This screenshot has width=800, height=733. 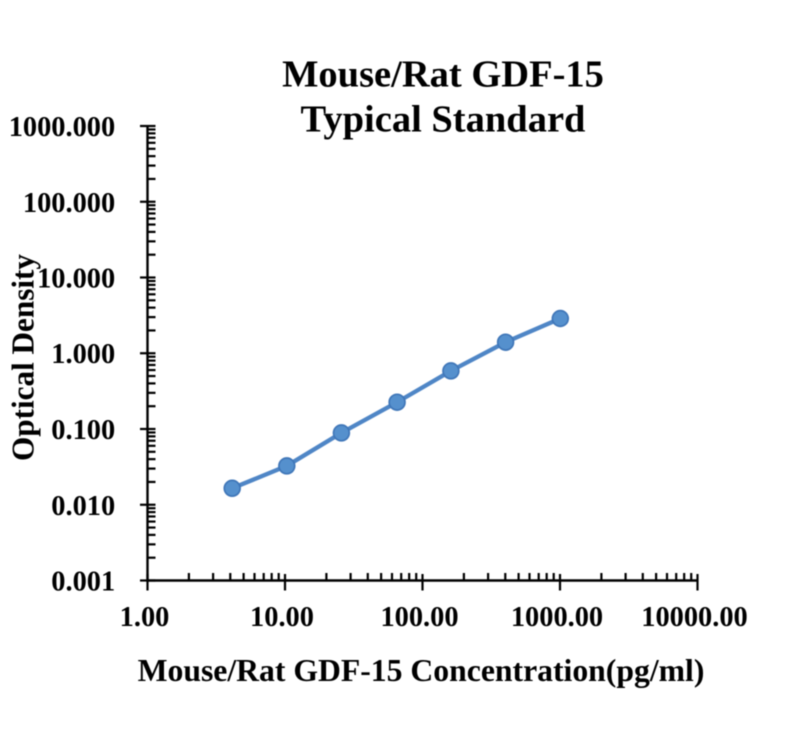 What do you see at coordinates (282, 617) in the screenshot?
I see `svg-text: 10.00` at bounding box center [282, 617].